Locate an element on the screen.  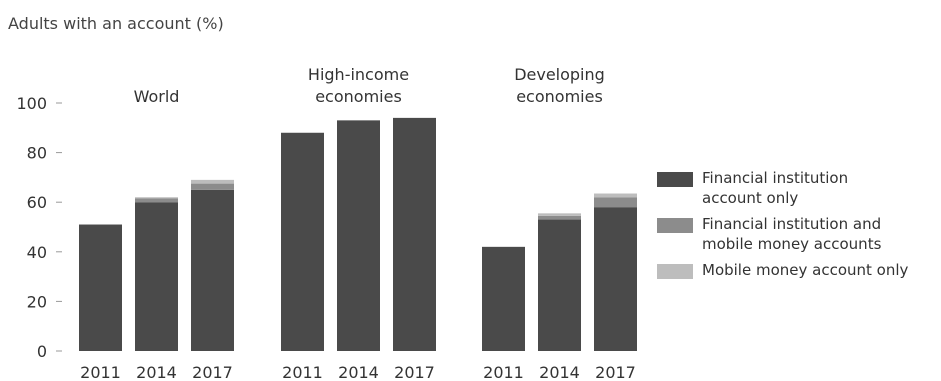
legend-item: Financial institution account only is located at coordinates (799, 188).